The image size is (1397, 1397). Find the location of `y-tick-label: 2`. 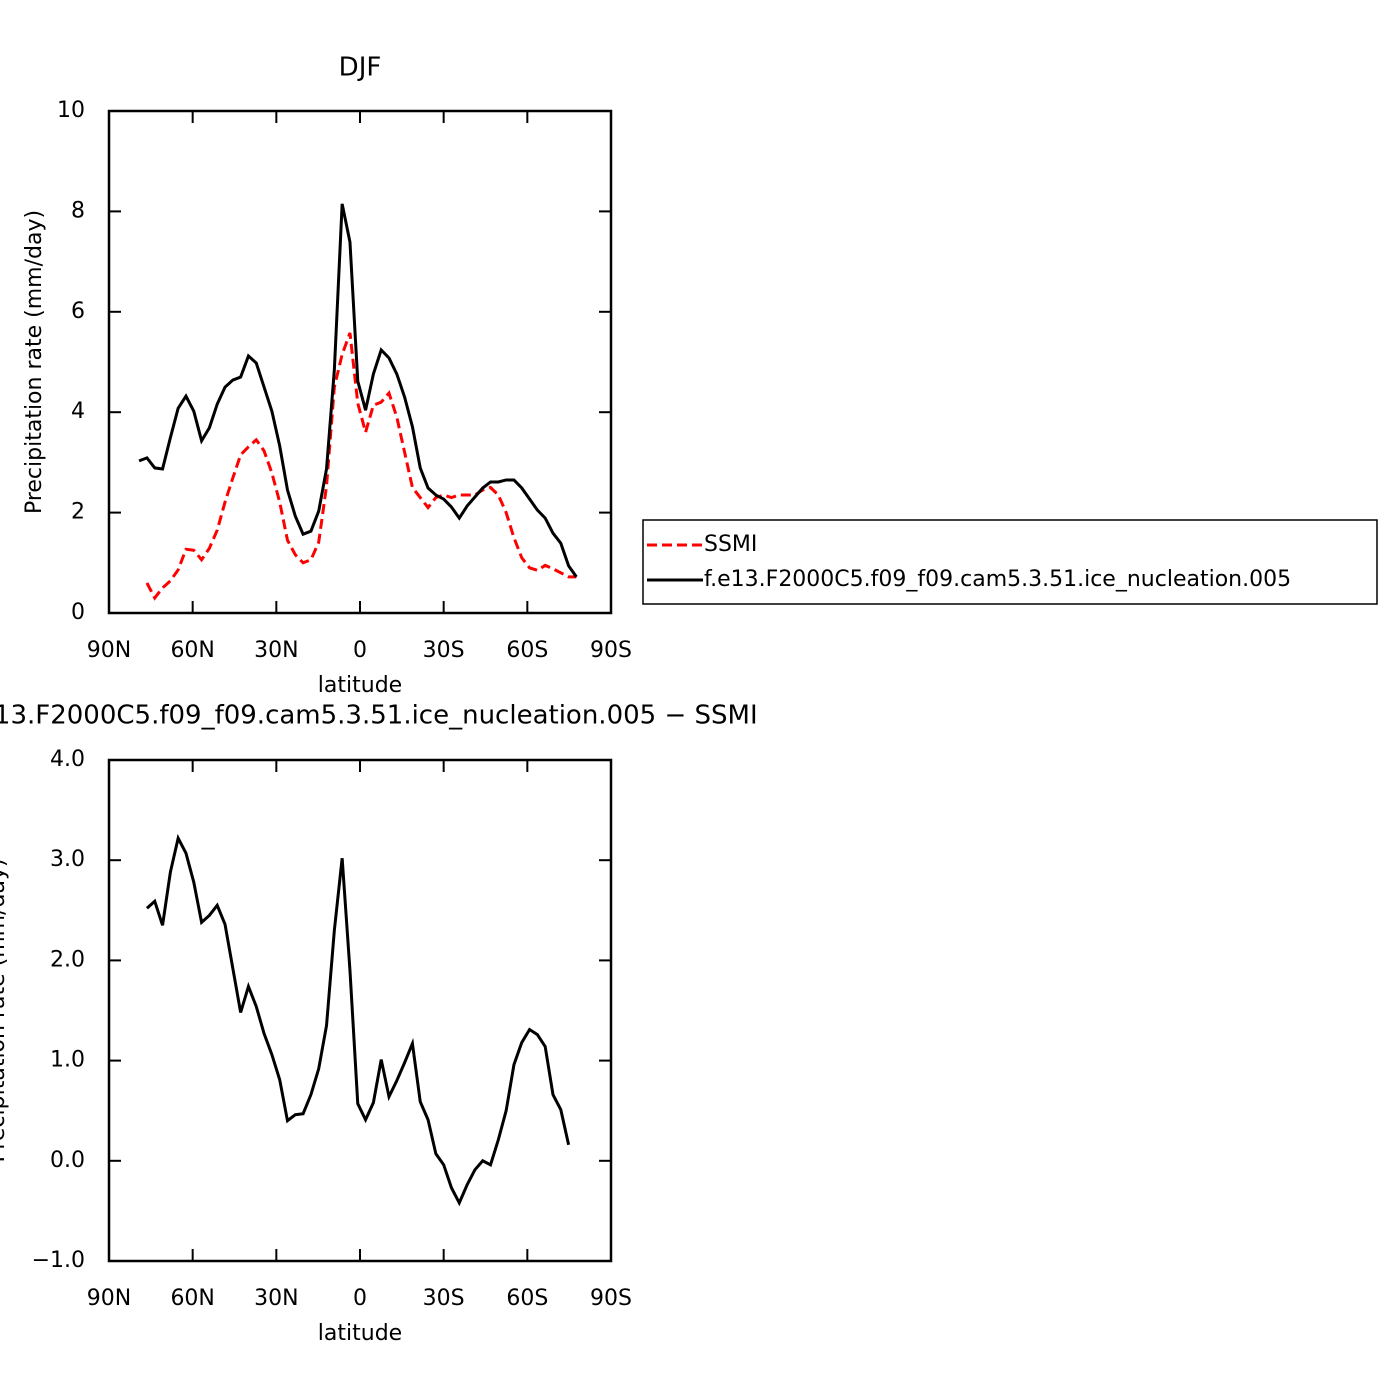

y-tick-label: 2 is located at coordinates (78, 512).